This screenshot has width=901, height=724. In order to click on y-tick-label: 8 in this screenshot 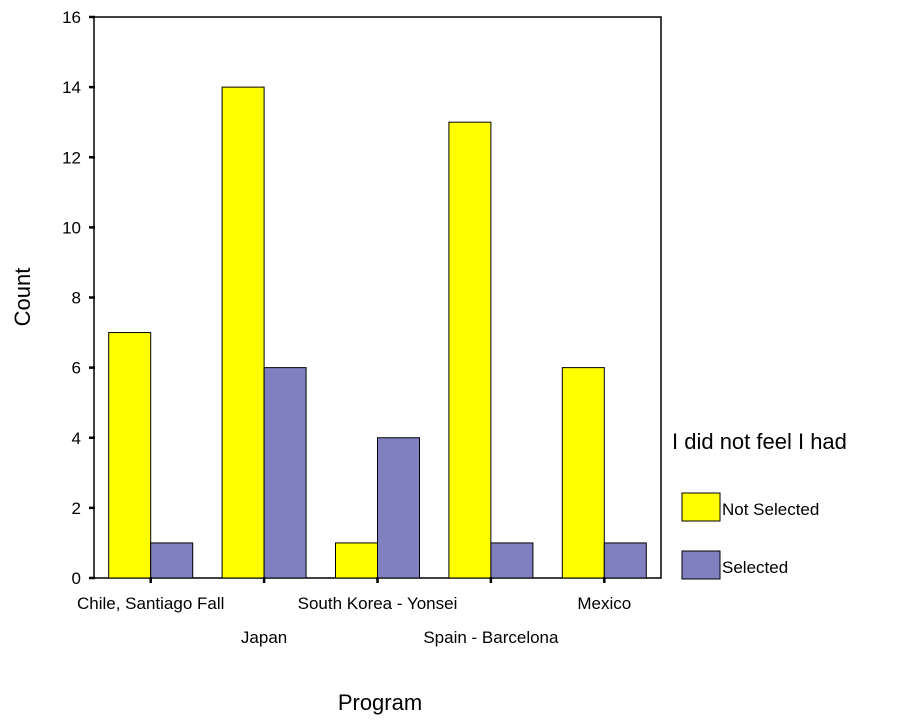, I will do `click(76, 298)`.